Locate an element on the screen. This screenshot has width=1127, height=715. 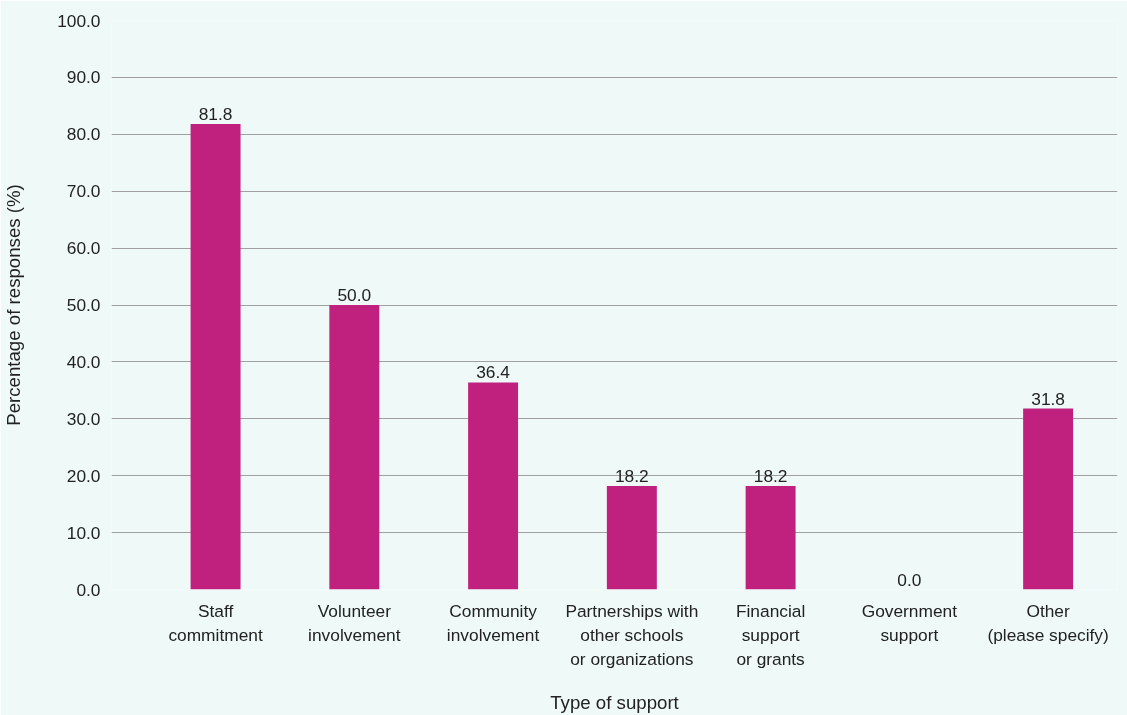
x-tick-label: Staff commitment is located at coordinates (215, 622).